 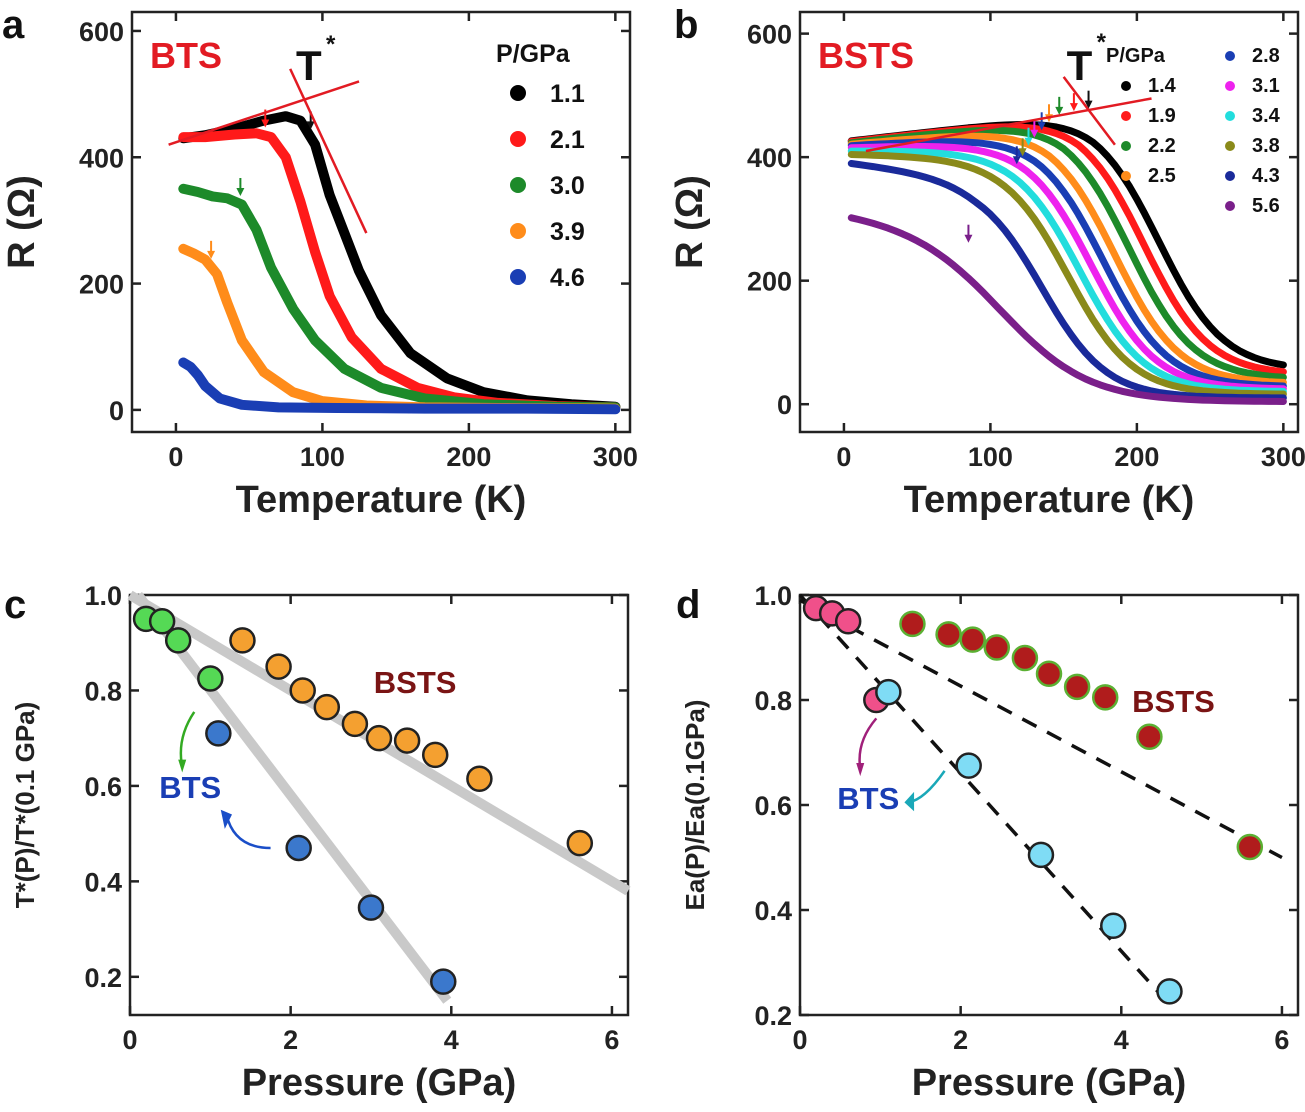 I want to click on legend-marker-1.4, so click(x=1126, y=86).